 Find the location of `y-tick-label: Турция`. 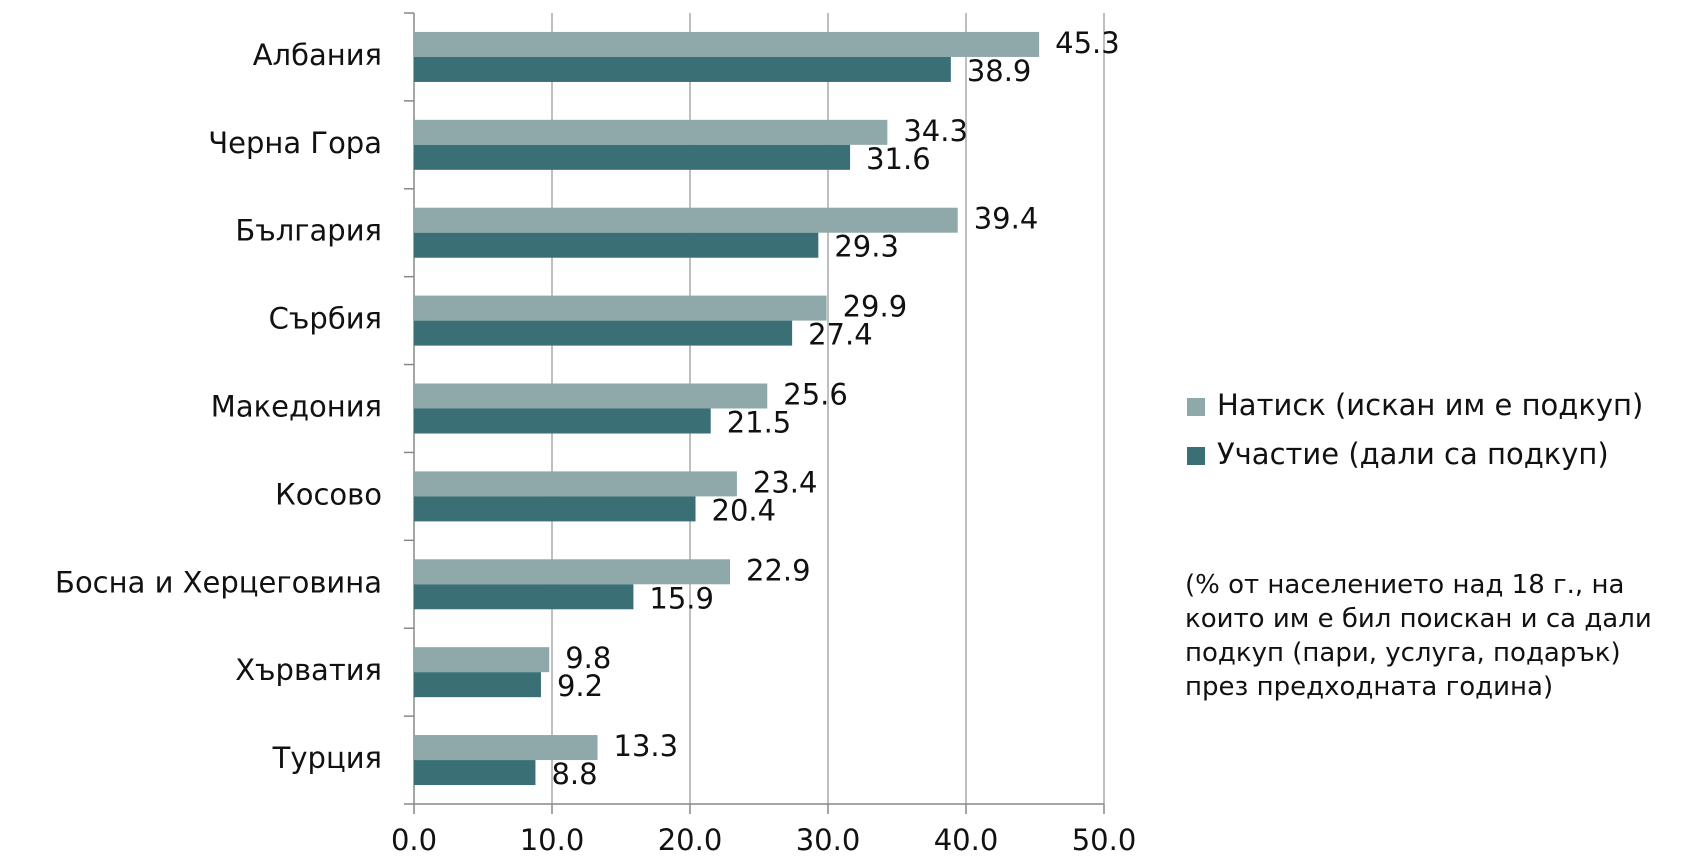

y-tick-label: Турция is located at coordinates (327, 758).